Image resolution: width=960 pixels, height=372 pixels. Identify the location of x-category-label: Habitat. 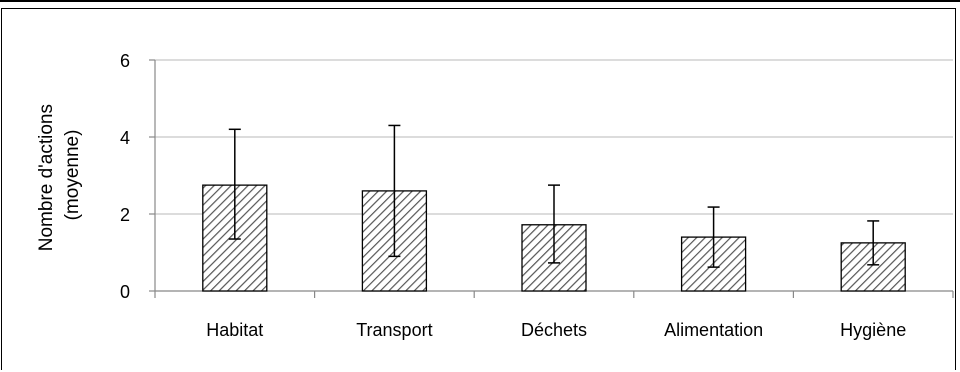
(234, 330).